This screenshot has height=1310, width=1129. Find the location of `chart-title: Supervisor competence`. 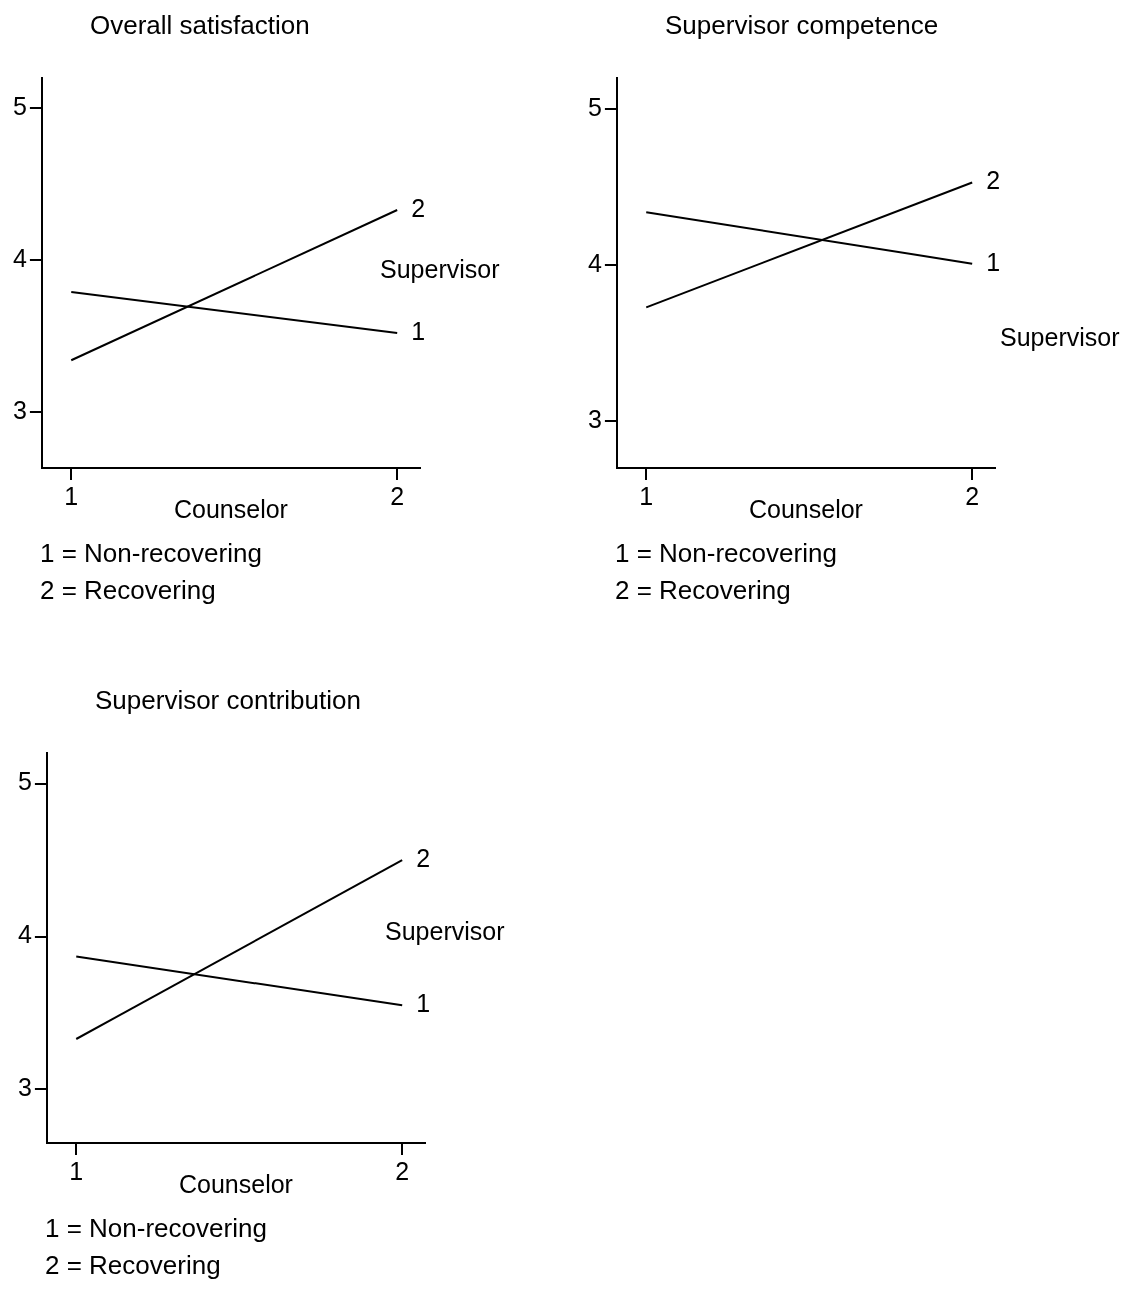

chart-title: Supervisor competence is located at coordinates (802, 25).